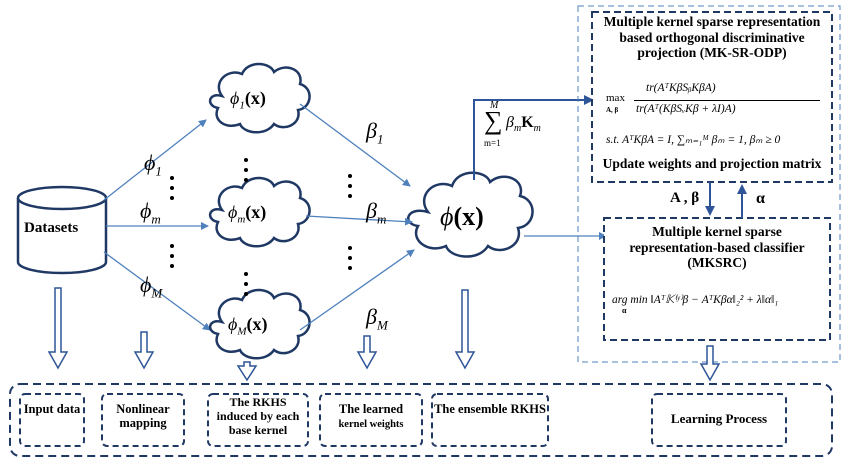 Image resolution: width=852 pixels, height=464 pixels. I want to click on phi-1-label: ϕ1, so click(153, 164).